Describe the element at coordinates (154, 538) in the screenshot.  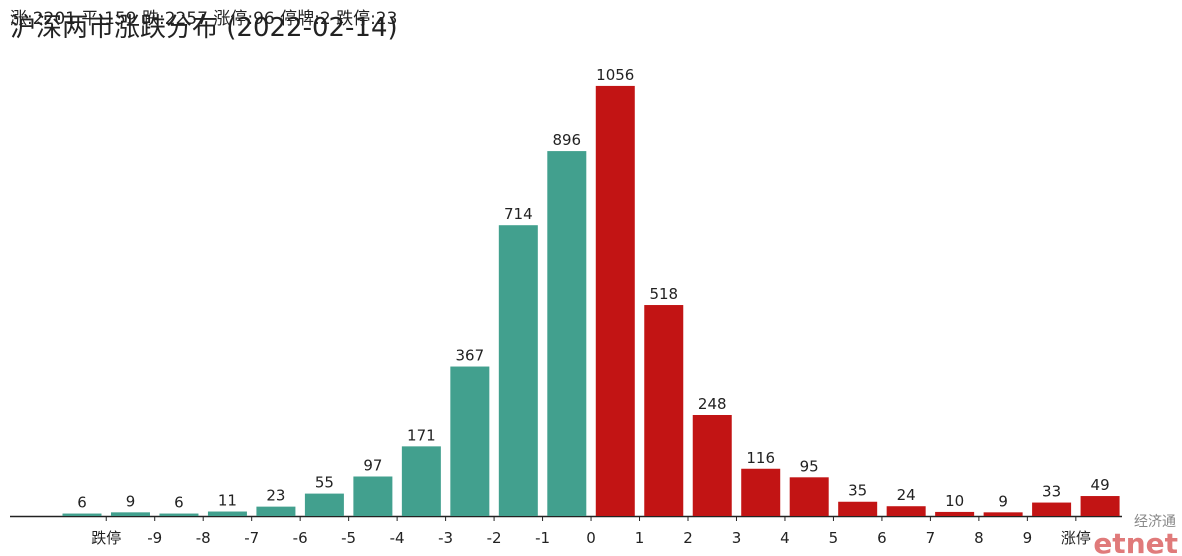
I see `x-tick-label: -9` at that location.